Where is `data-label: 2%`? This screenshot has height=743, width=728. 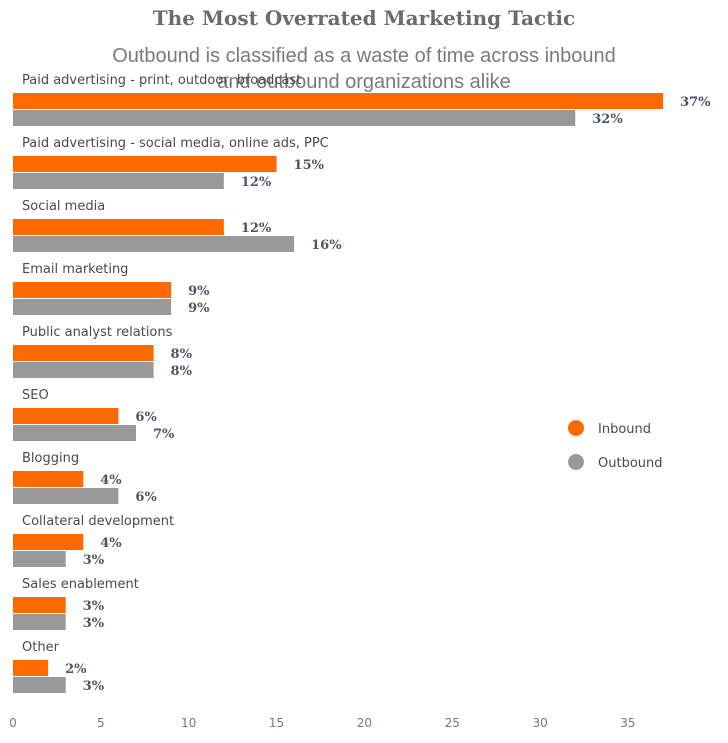 data-label: 2% is located at coordinates (76, 669).